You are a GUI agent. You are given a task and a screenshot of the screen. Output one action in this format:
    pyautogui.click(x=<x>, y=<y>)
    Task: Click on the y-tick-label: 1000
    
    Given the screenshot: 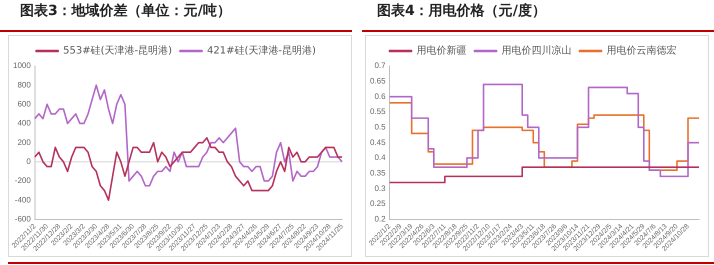 What is the action you would take?
    pyautogui.click(x=22, y=65)
    